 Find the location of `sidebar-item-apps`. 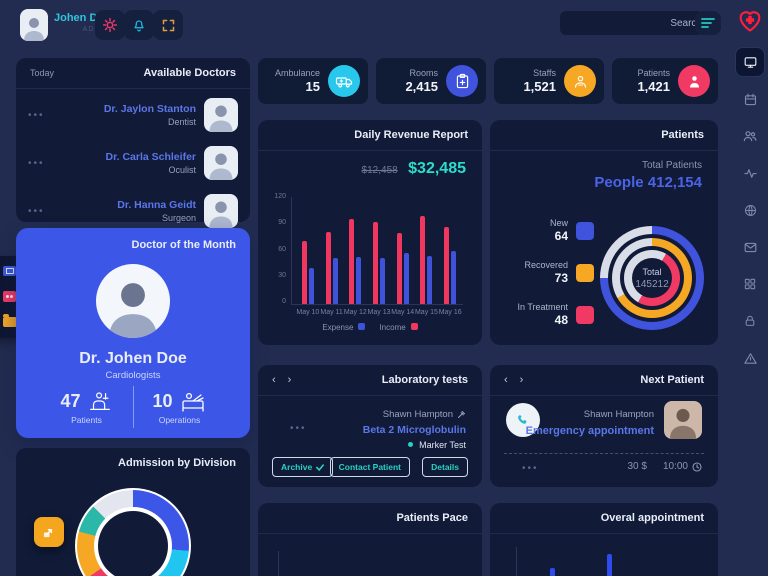

sidebar-item-apps is located at coordinates (750, 284).